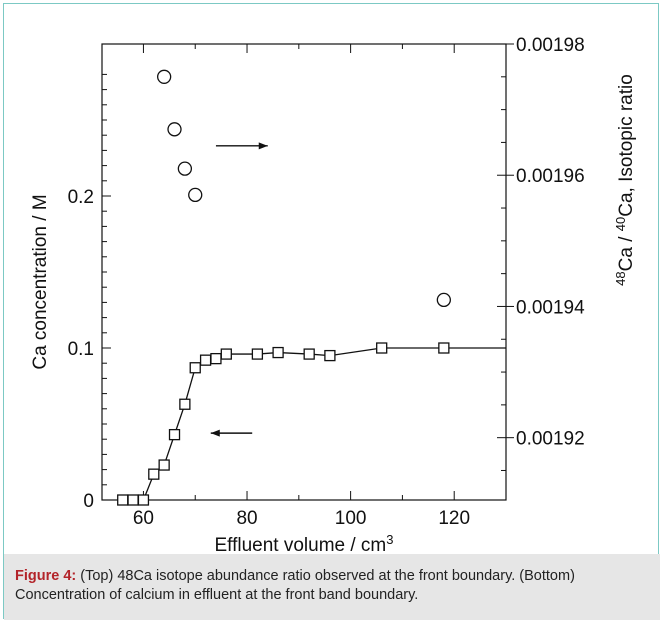 This screenshot has height=624, width=664. Describe the element at coordinates (46, 576) in the screenshot. I see `caption-label: Figure 4:` at that location.